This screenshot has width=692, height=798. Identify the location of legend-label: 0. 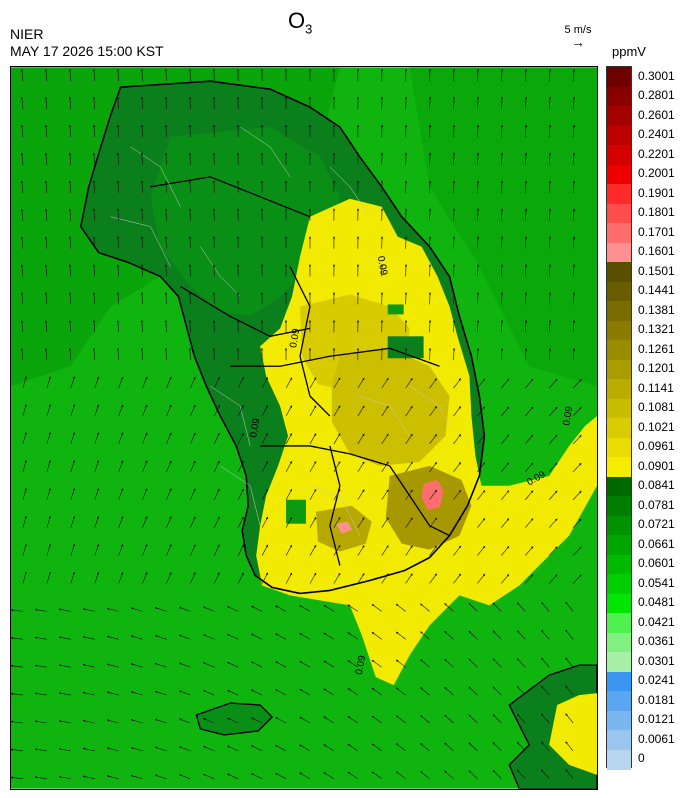
(641, 758).